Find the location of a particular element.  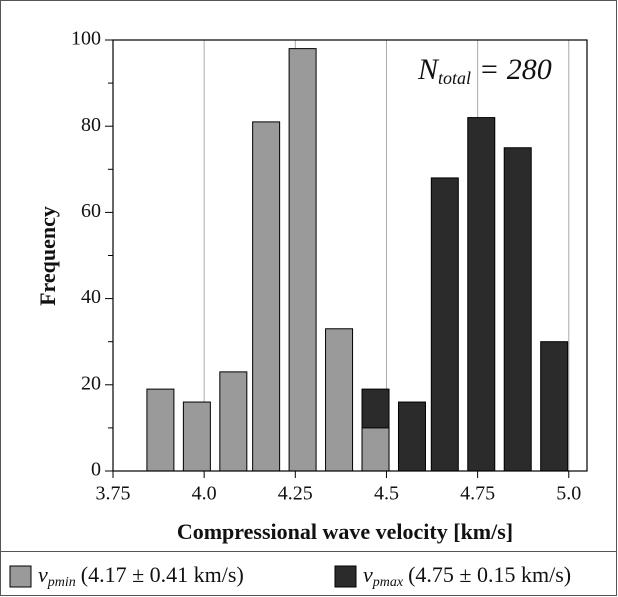

legend-label: vpmax (4.75 ± 0.15 km/s) is located at coordinates (467, 576).